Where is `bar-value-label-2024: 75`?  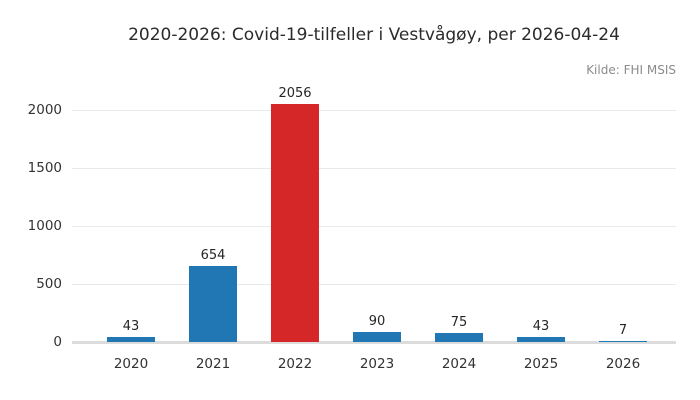
bar-value-label-2024: 75 is located at coordinates (459, 323).